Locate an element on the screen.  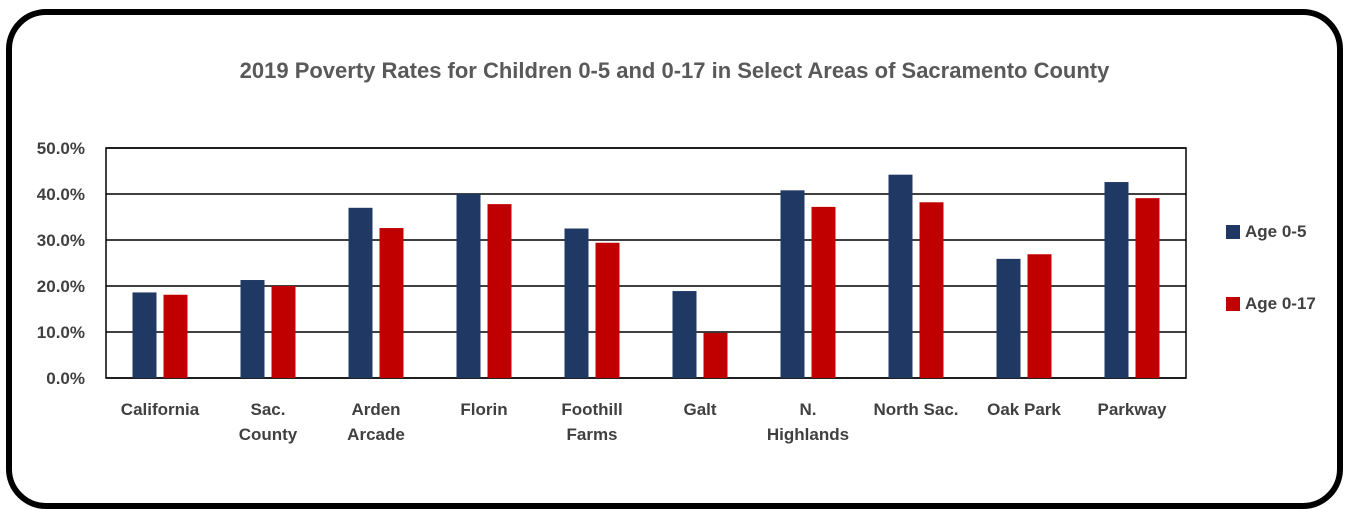
y-tick-label: 20.0% is located at coordinates (61, 286).